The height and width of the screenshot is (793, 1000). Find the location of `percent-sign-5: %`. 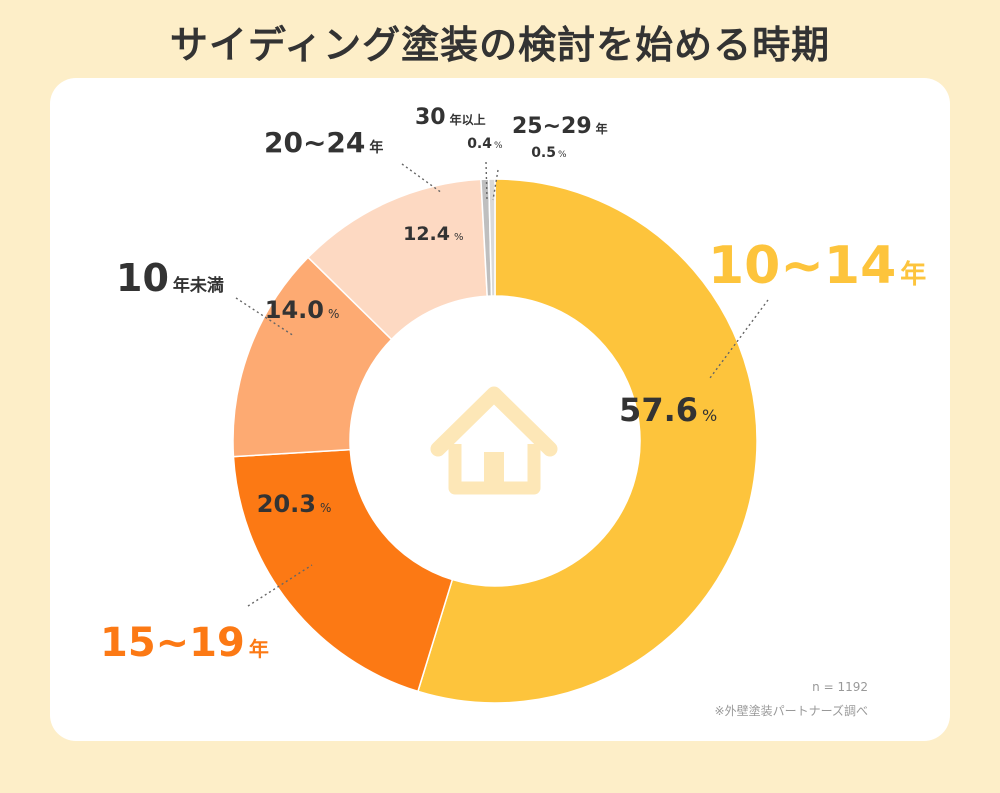

percent-sign-5: % is located at coordinates (562, 155).